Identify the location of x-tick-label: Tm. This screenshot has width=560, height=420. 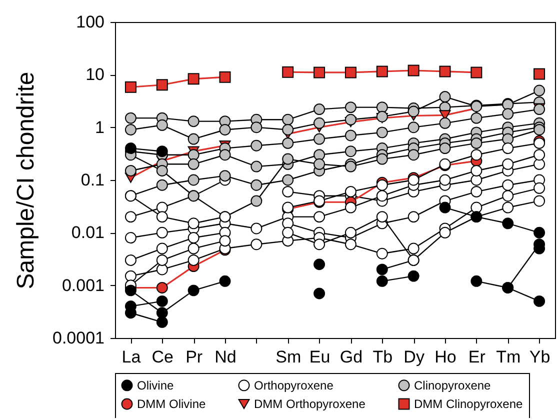
(508, 357).